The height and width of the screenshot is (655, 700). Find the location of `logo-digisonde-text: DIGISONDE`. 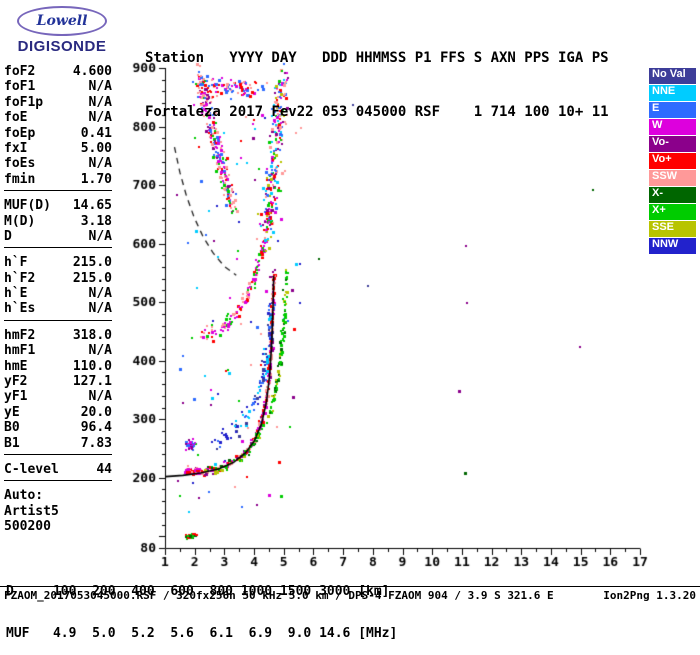

logo-digisonde-text: DIGISONDE is located at coordinates (62, 46).